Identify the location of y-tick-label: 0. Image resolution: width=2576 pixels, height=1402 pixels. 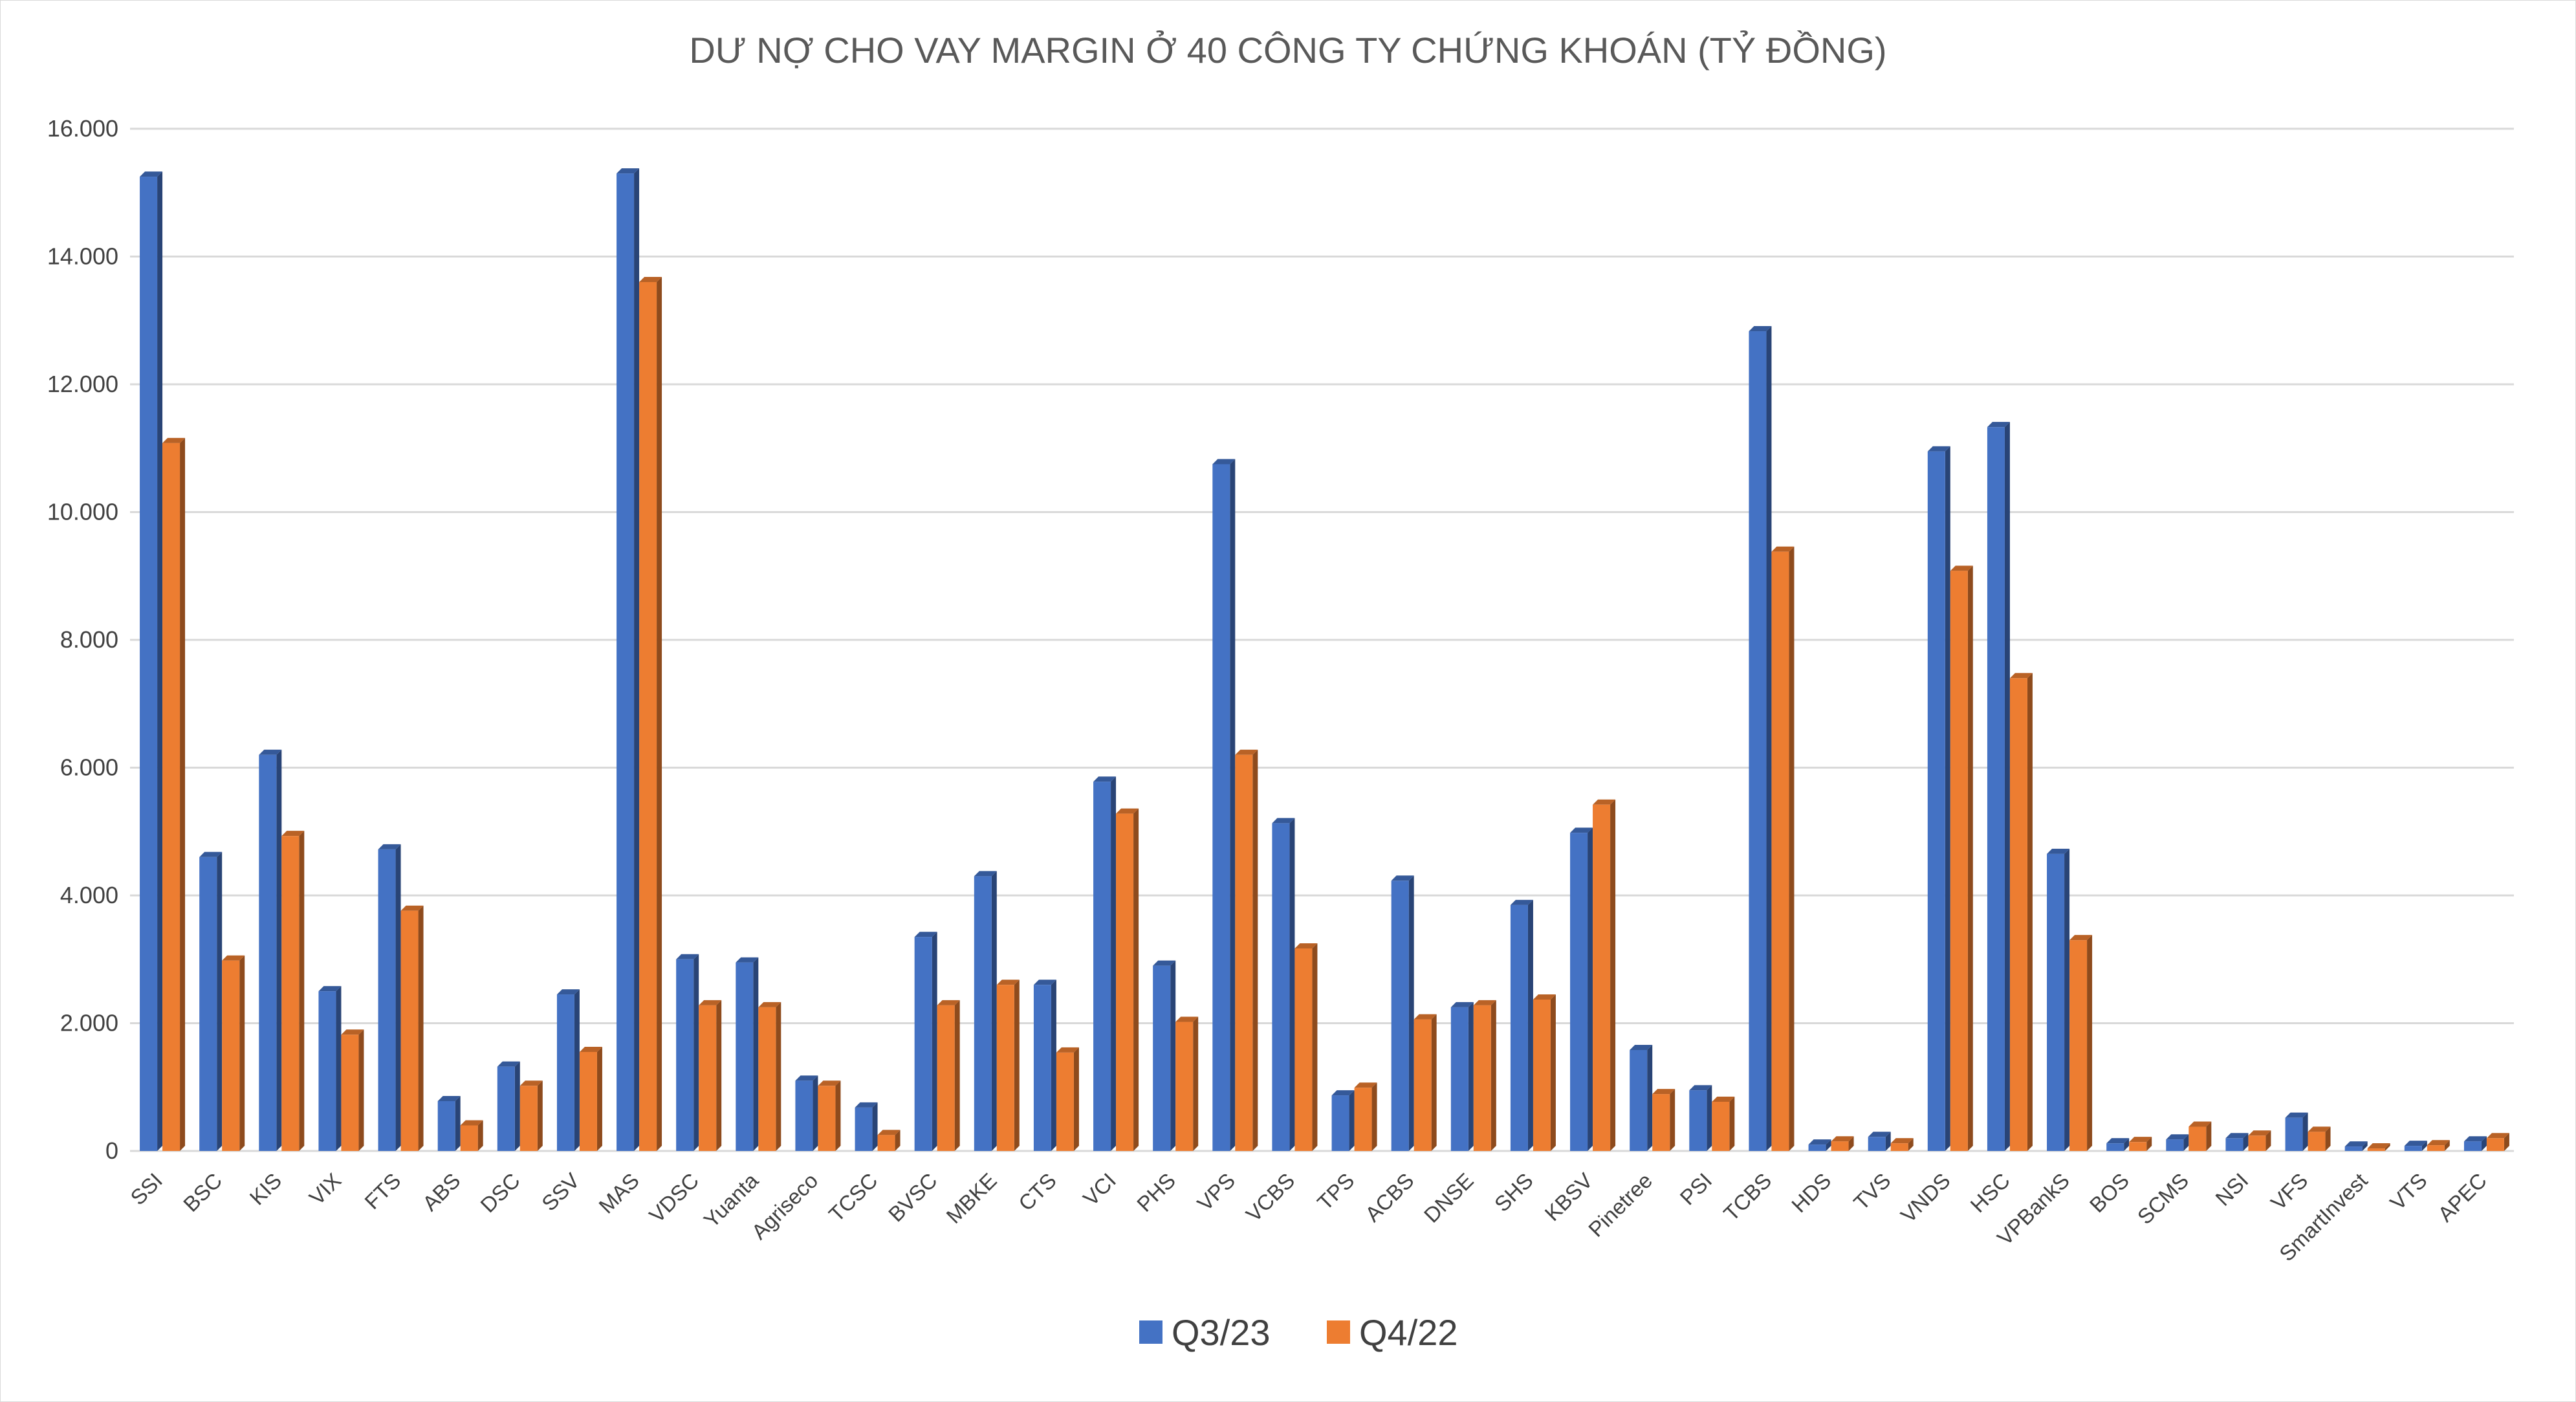
(111, 1150).